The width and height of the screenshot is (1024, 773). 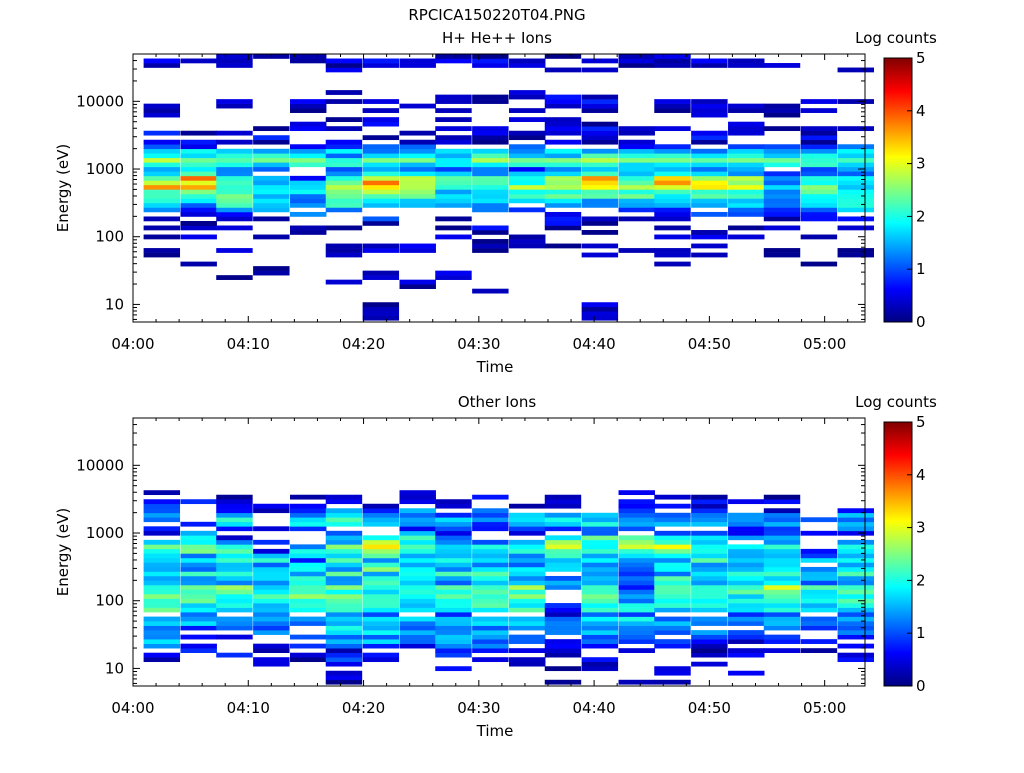 I want to click on x-tick-label: 04:00, so click(x=132, y=344).